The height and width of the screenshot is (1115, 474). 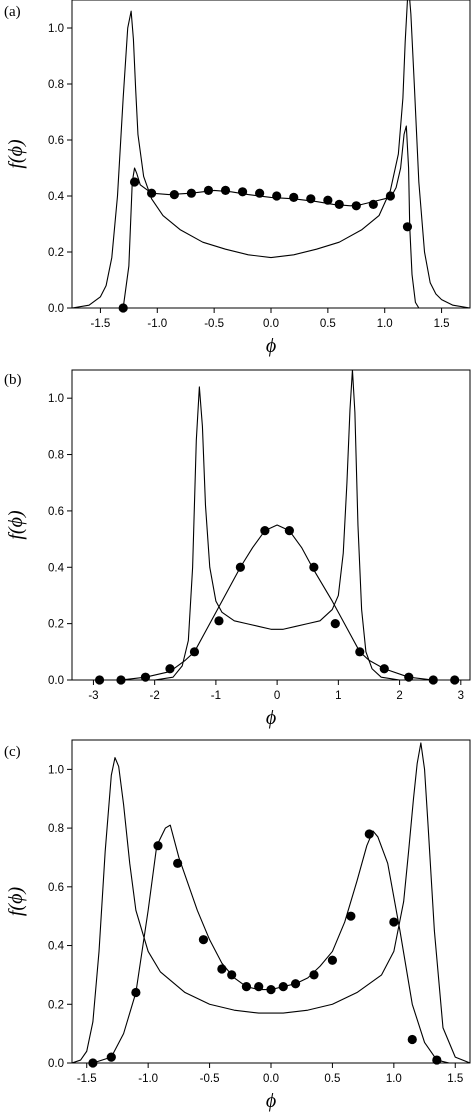 What do you see at coordinates (56, 947) in the screenshot?
I see `y-tick-label-c: 0.4` at bounding box center [56, 947].